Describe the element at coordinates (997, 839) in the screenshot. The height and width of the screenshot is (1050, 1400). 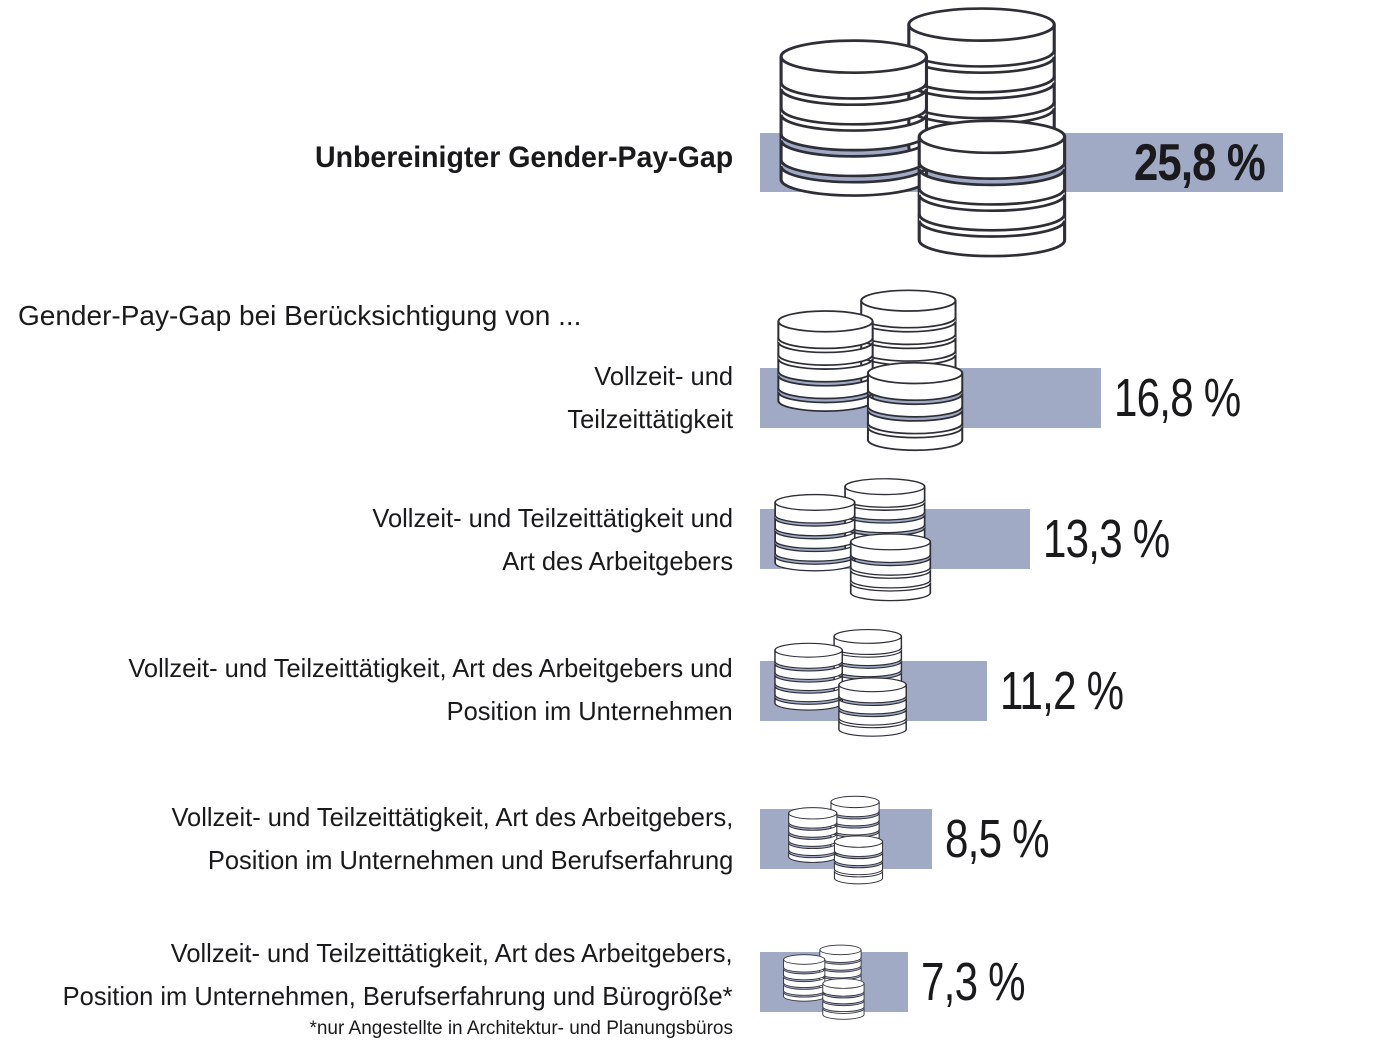
I see `gap-value: 8,5 %` at that location.